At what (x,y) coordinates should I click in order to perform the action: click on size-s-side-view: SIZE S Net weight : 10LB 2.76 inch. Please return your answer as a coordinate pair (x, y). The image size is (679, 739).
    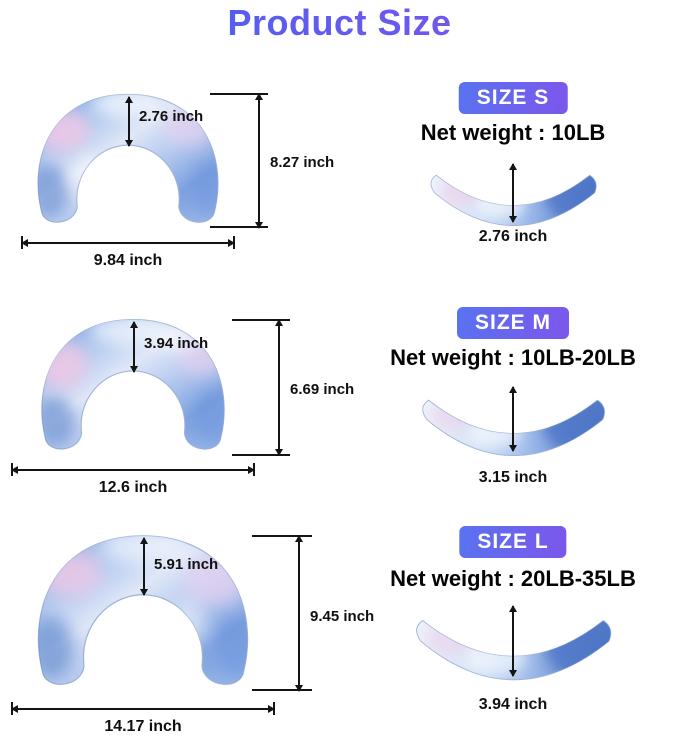
    Looking at the image, I should click on (513, 177).